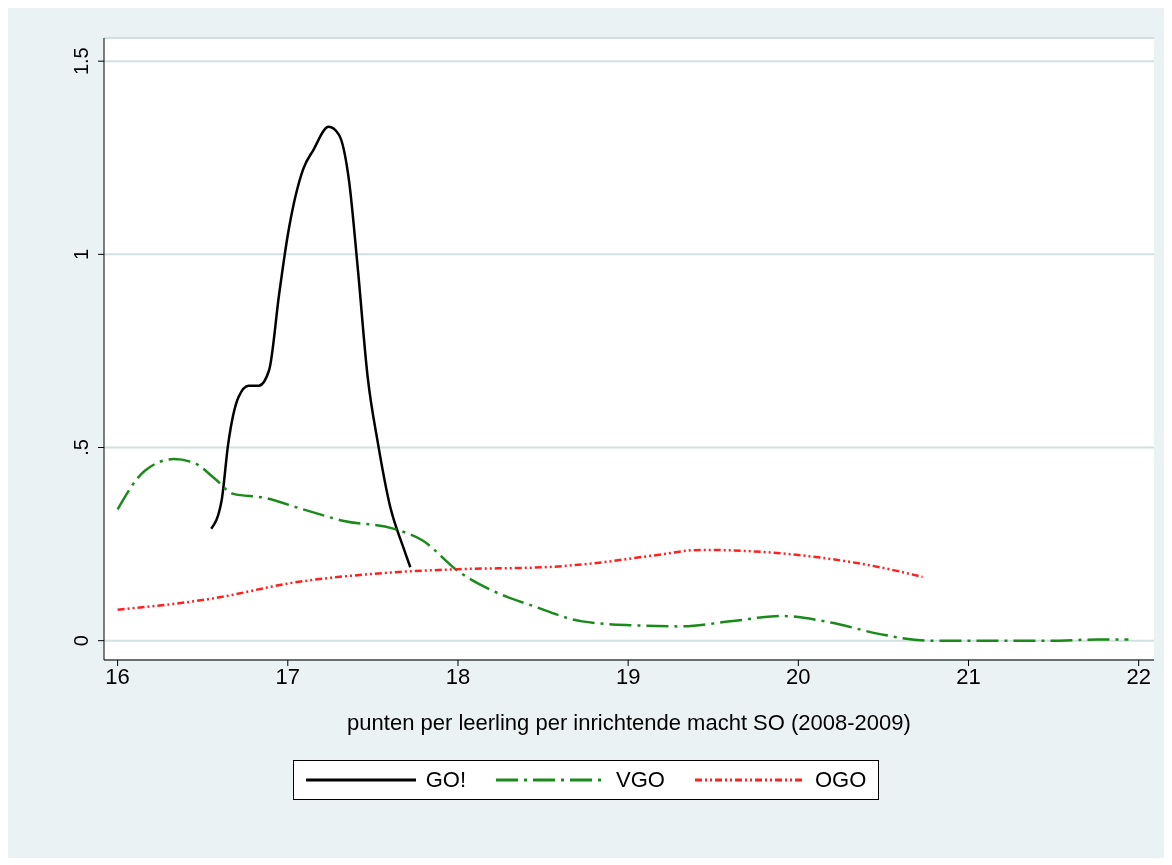  I want to click on x-axis-title: punten per leerling per inrichtende macht SO (2008-2009), so click(629, 722).